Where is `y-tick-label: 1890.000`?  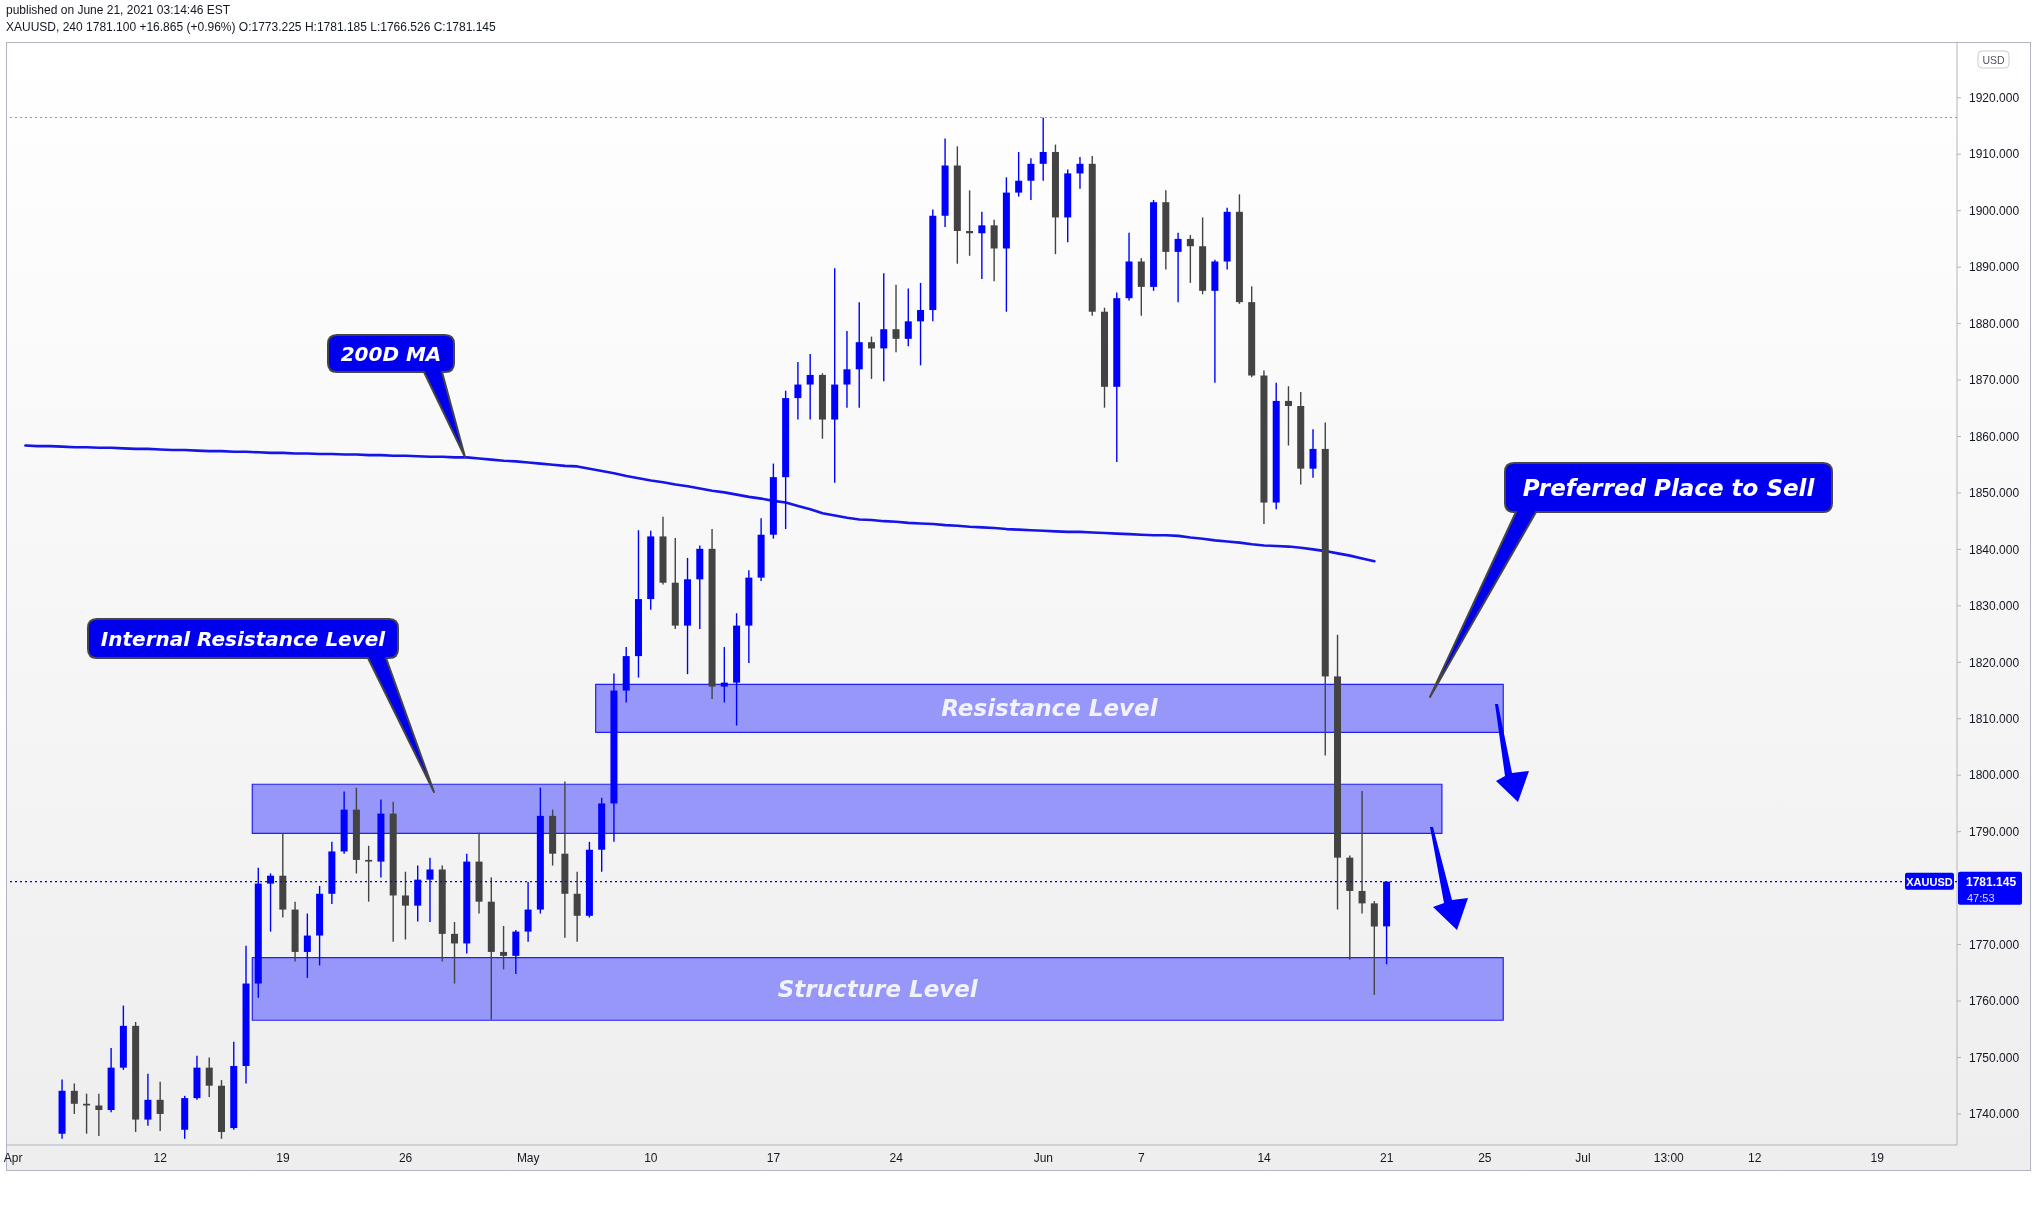
y-tick-label: 1890.000 is located at coordinates (1994, 267).